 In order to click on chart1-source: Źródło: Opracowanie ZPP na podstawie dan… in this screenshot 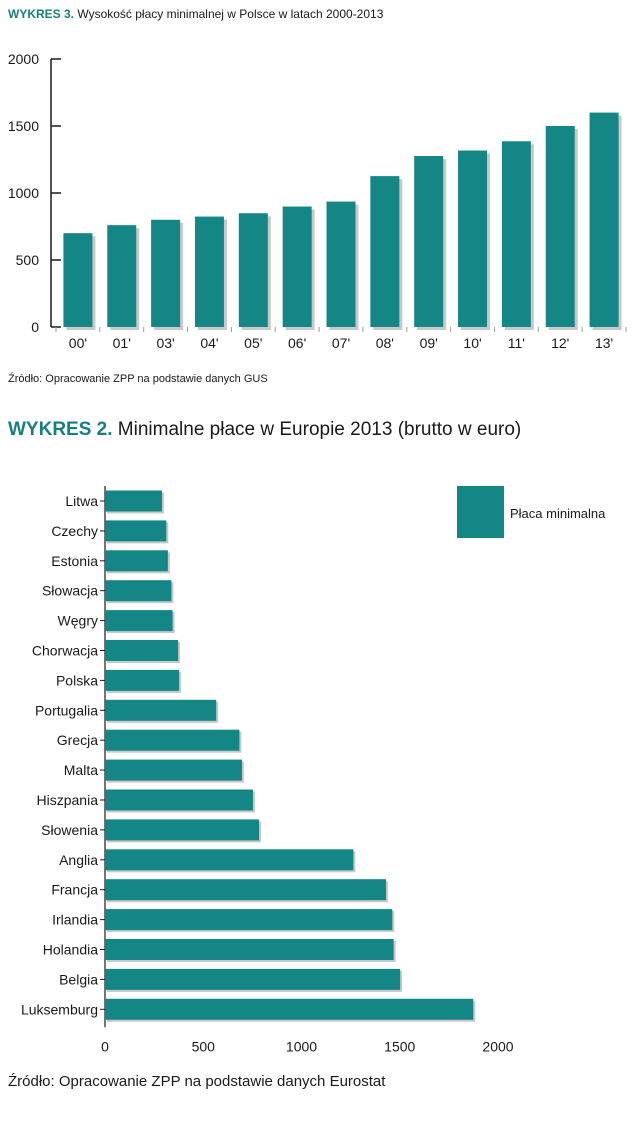, I will do `click(138, 379)`.